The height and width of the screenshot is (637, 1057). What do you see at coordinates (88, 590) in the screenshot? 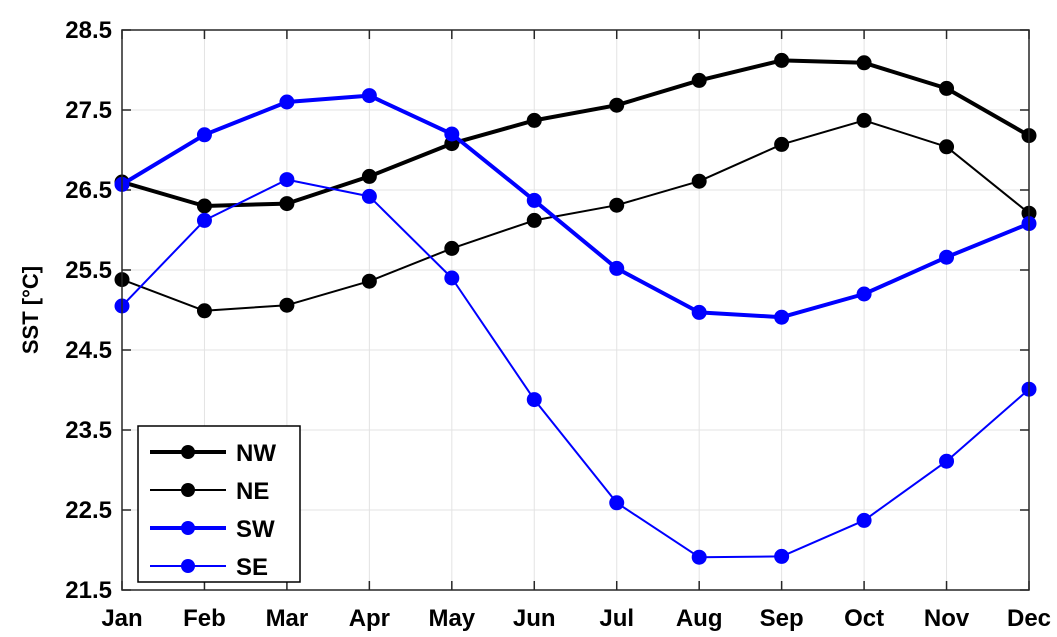
I see `y-tick-label: 21.5` at bounding box center [88, 590].